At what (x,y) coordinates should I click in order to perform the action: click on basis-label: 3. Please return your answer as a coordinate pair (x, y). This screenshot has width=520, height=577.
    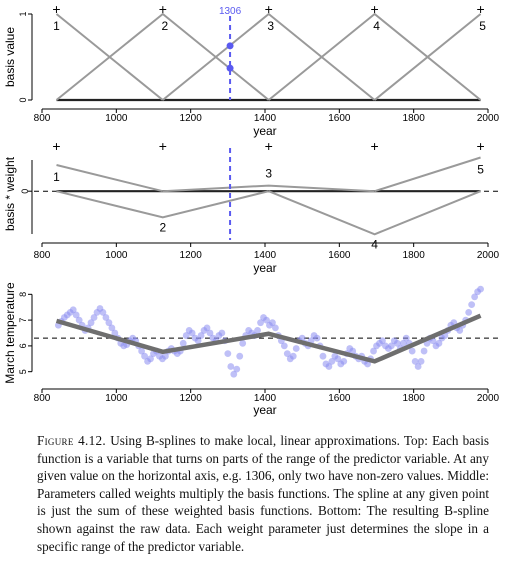
    Looking at the image, I should click on (270, 26).